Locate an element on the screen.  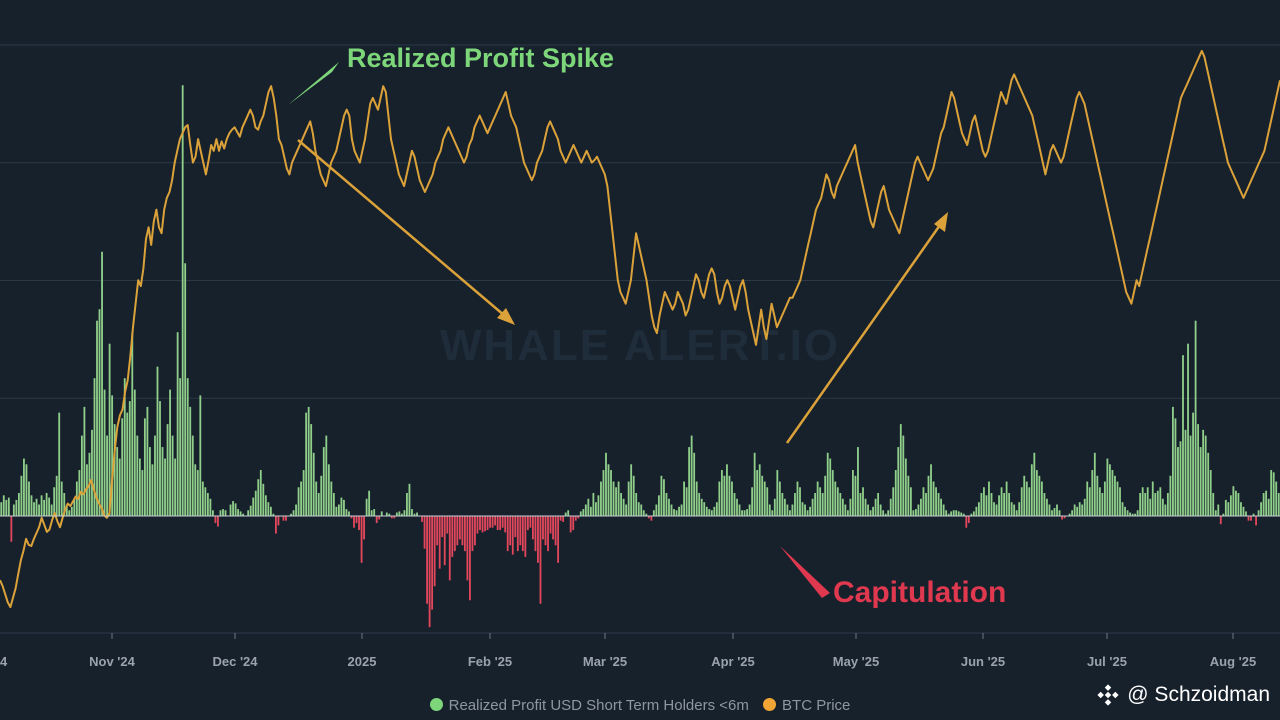
x-tick-label: Dec '24 is located at coordinates (235, 661).